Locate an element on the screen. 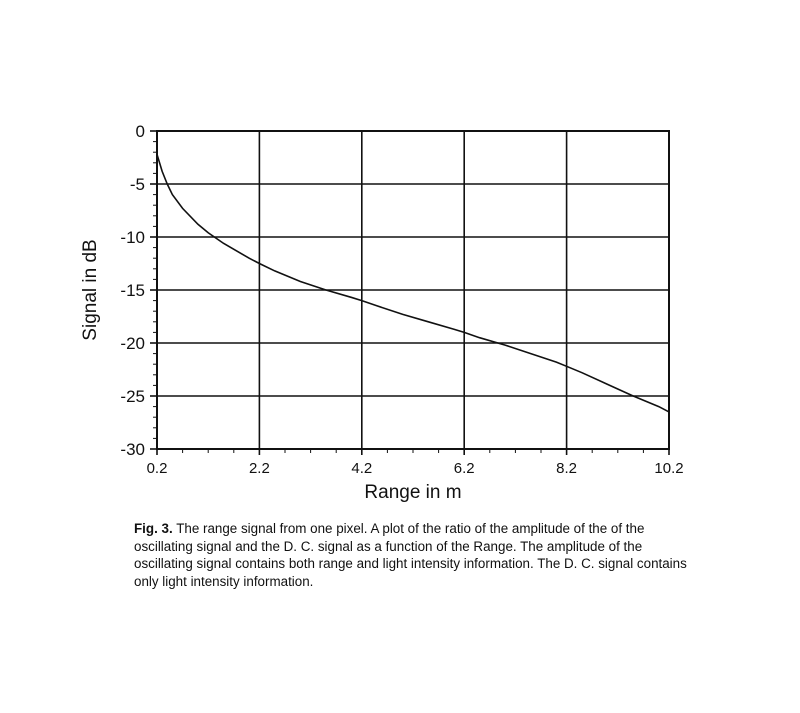 The image size is (800, 713). x-tick-label: 10.2 is located at coordinates (668, 468).